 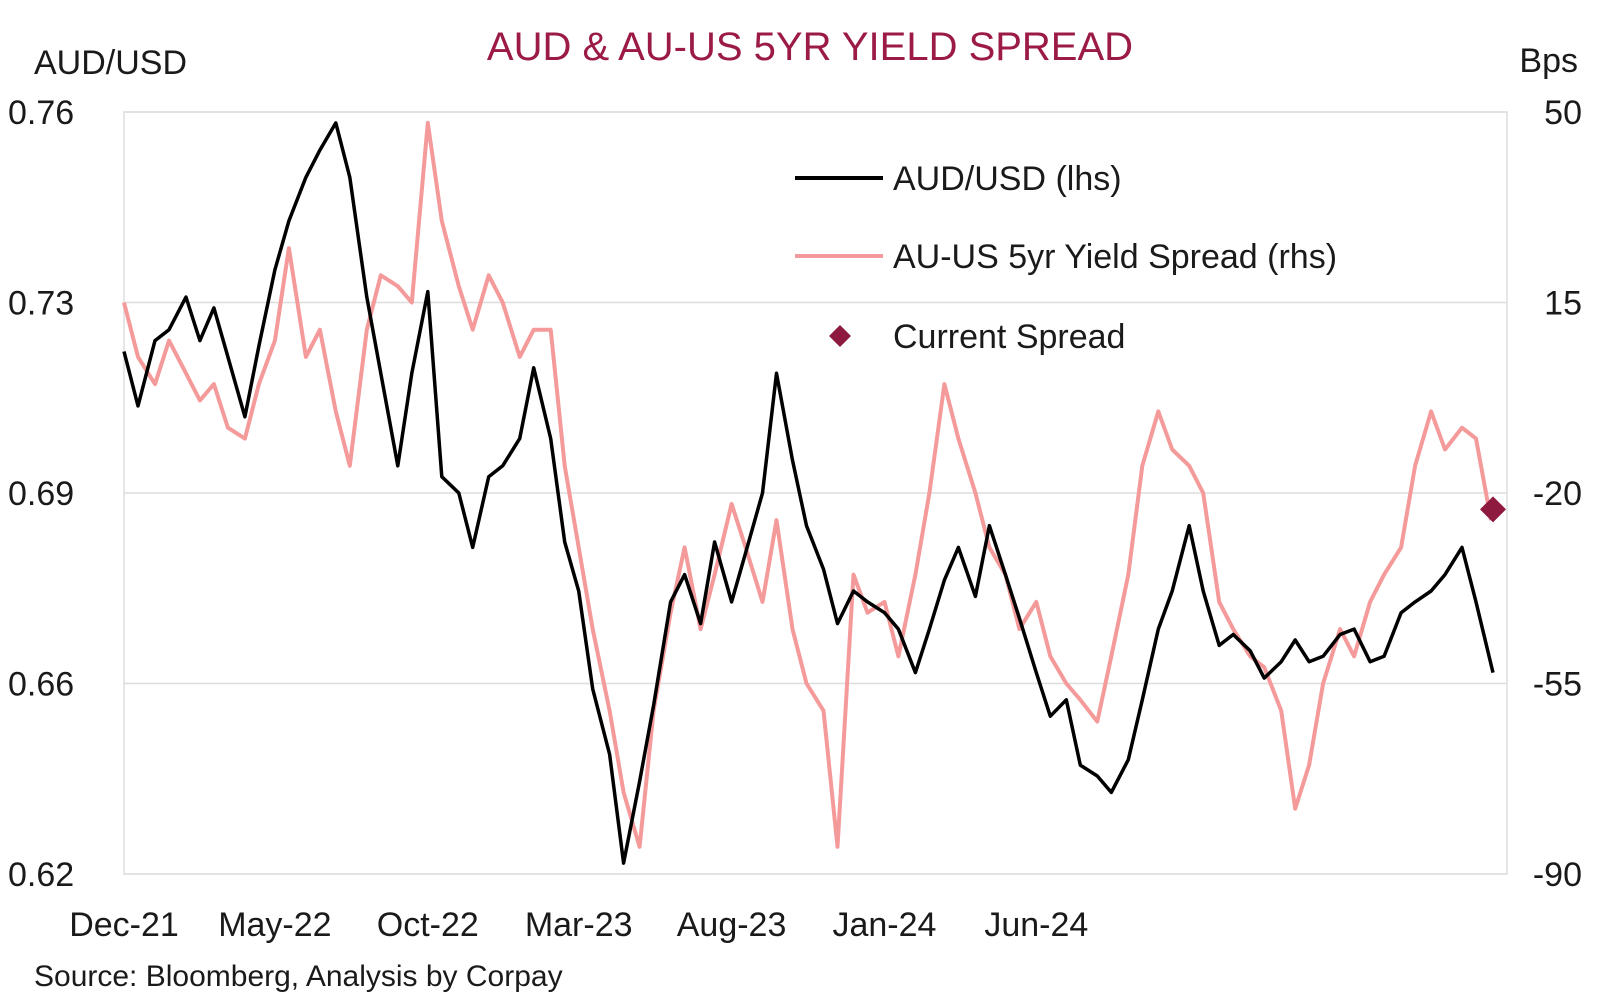 What do you see at coordinates (1557, 875) in the screenshot?
I see `right-tick-label: -90` at bounding box center [1557, 875].